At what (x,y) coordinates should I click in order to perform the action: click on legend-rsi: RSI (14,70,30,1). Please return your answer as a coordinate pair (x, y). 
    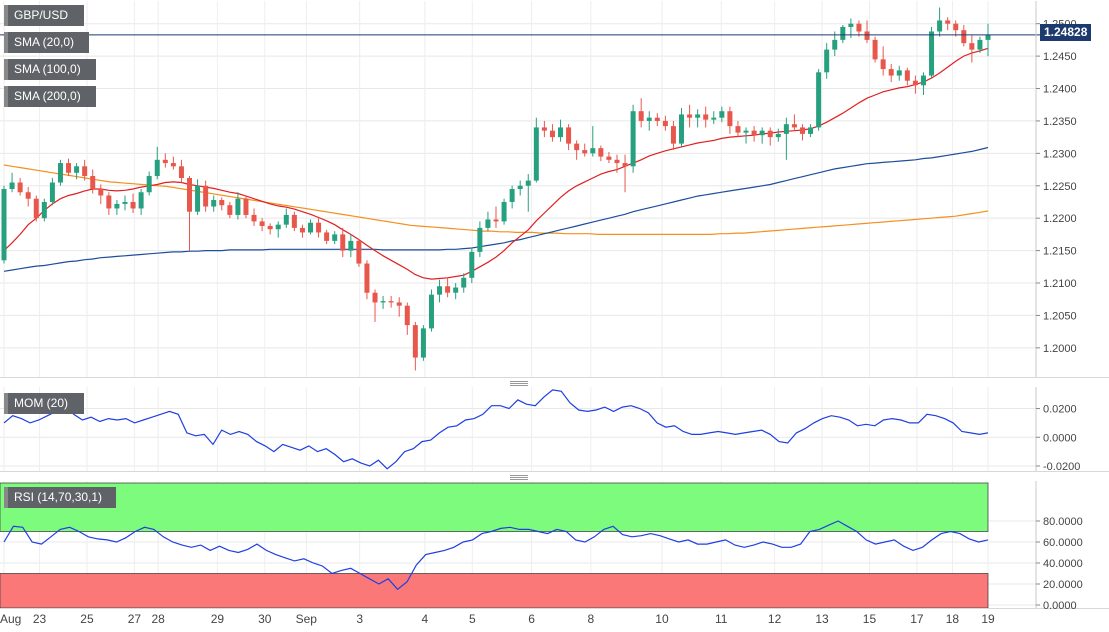
    Looking at the image, I should click on (60, 497).